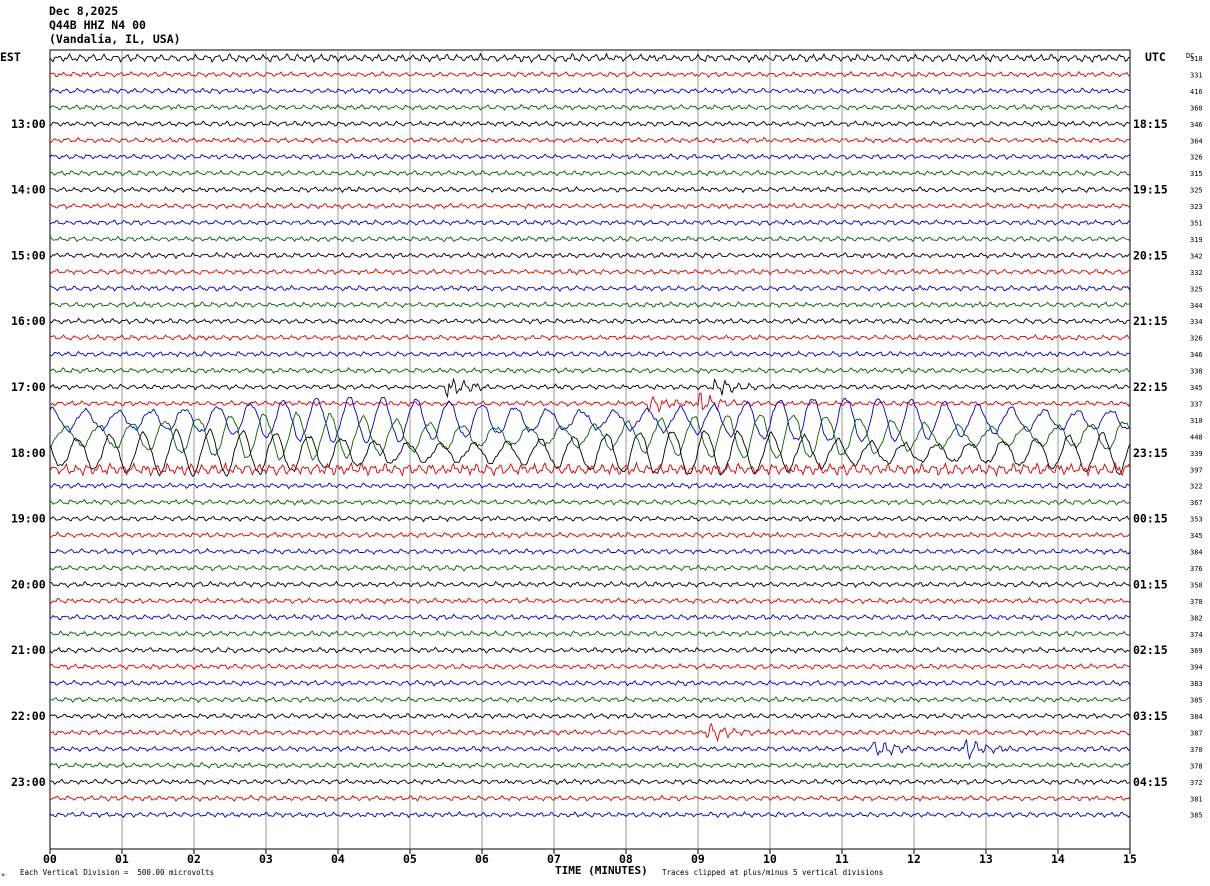 This screenshot has height=886, width=1210. I want to click on left-hour-label: 14:00, so click(28, 190).